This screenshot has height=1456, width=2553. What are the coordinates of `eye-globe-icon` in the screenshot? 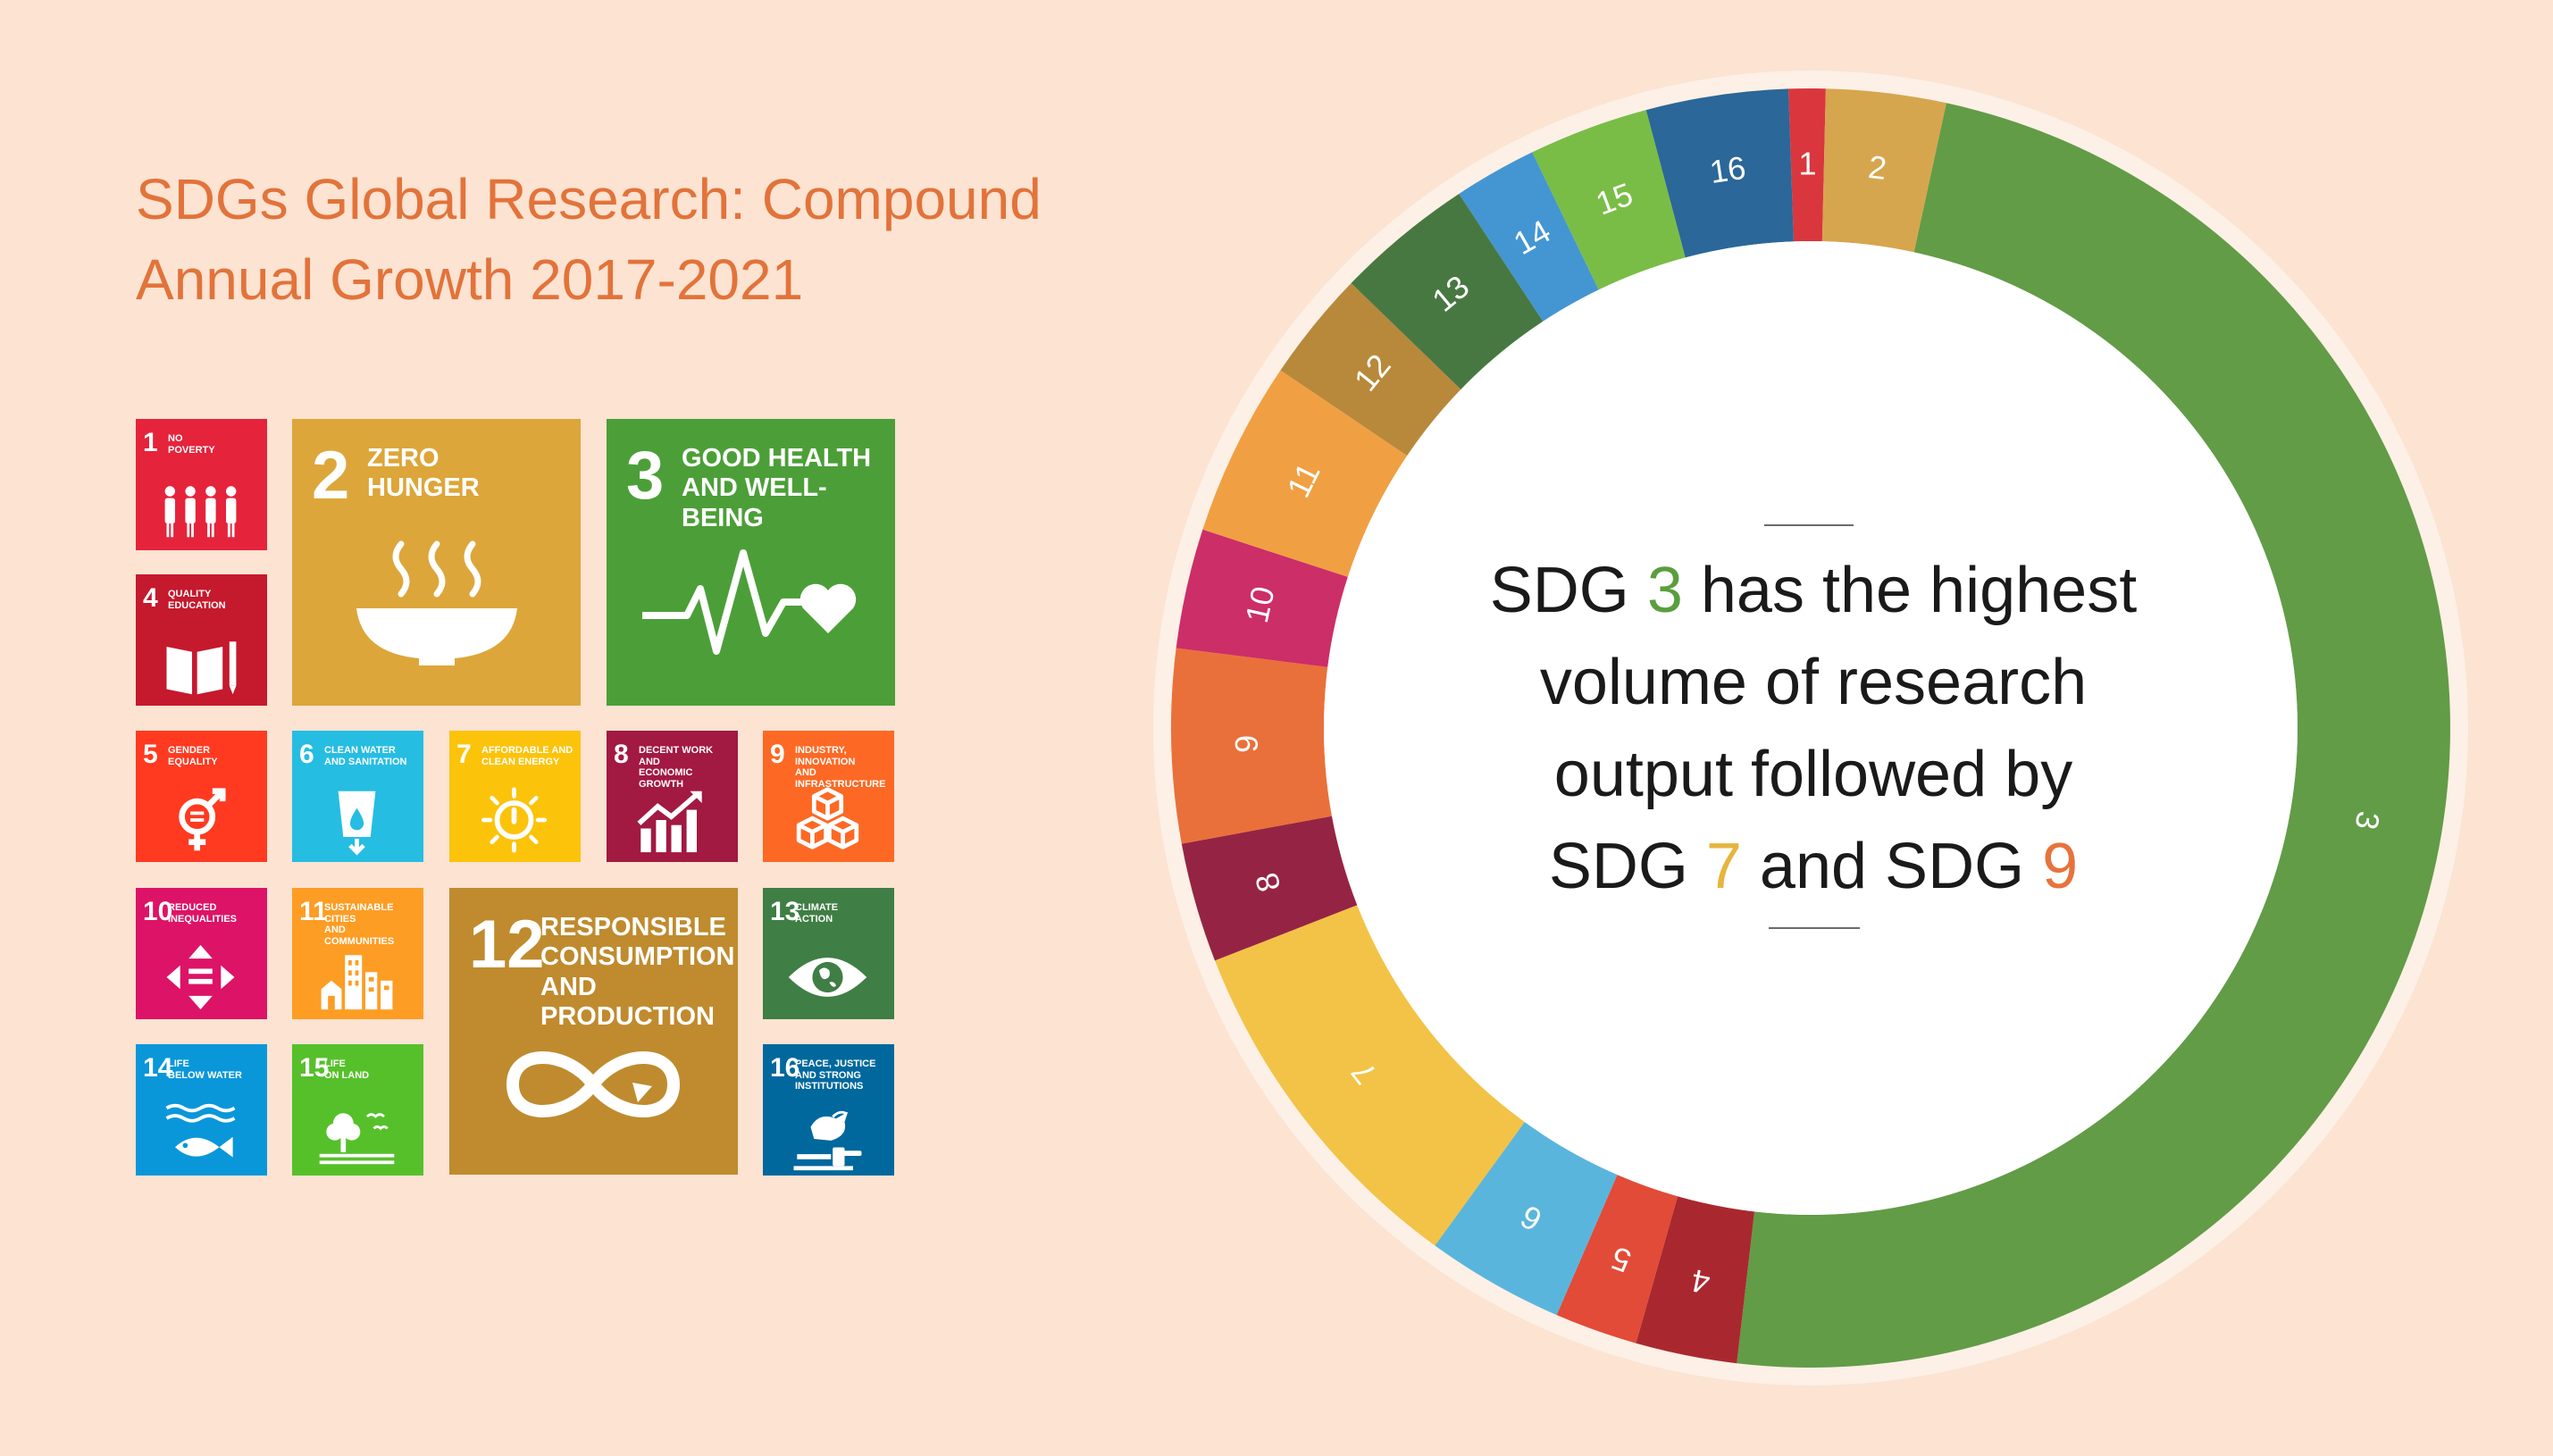 It's located at (828, 977).